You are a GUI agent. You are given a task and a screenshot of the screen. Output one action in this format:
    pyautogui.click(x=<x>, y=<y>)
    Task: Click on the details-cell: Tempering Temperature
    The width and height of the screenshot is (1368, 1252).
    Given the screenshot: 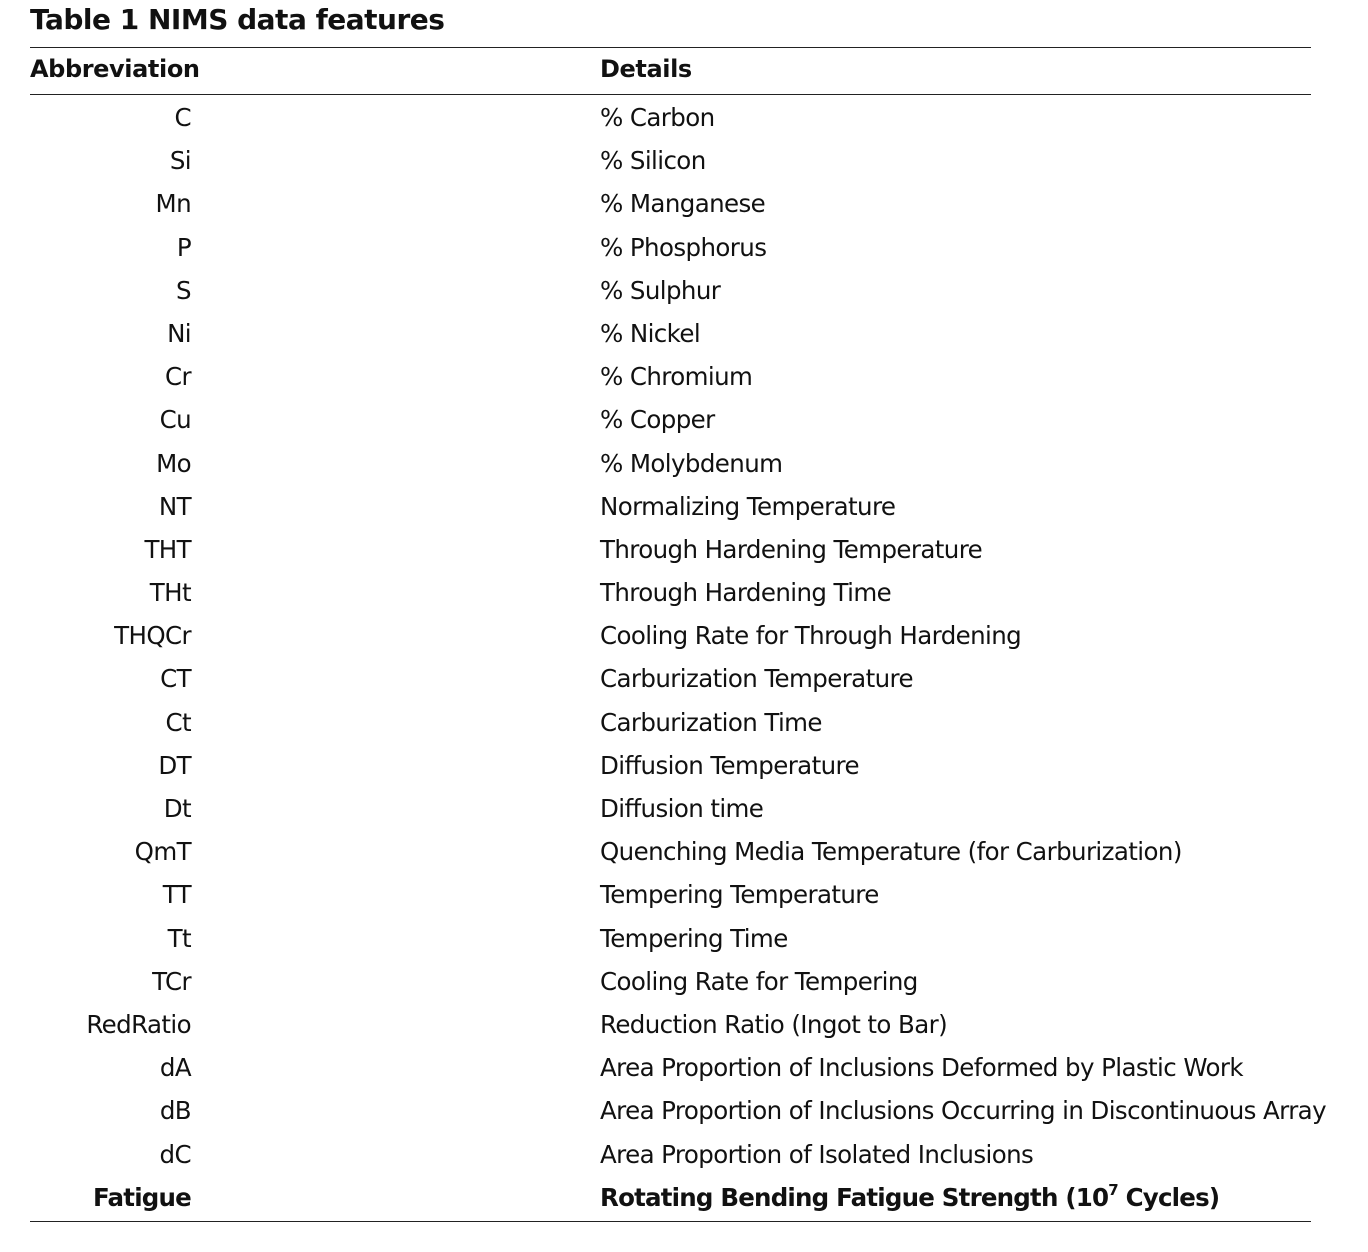 What is the action you would take?
    pyautogui.click(x=739, y=895)
    